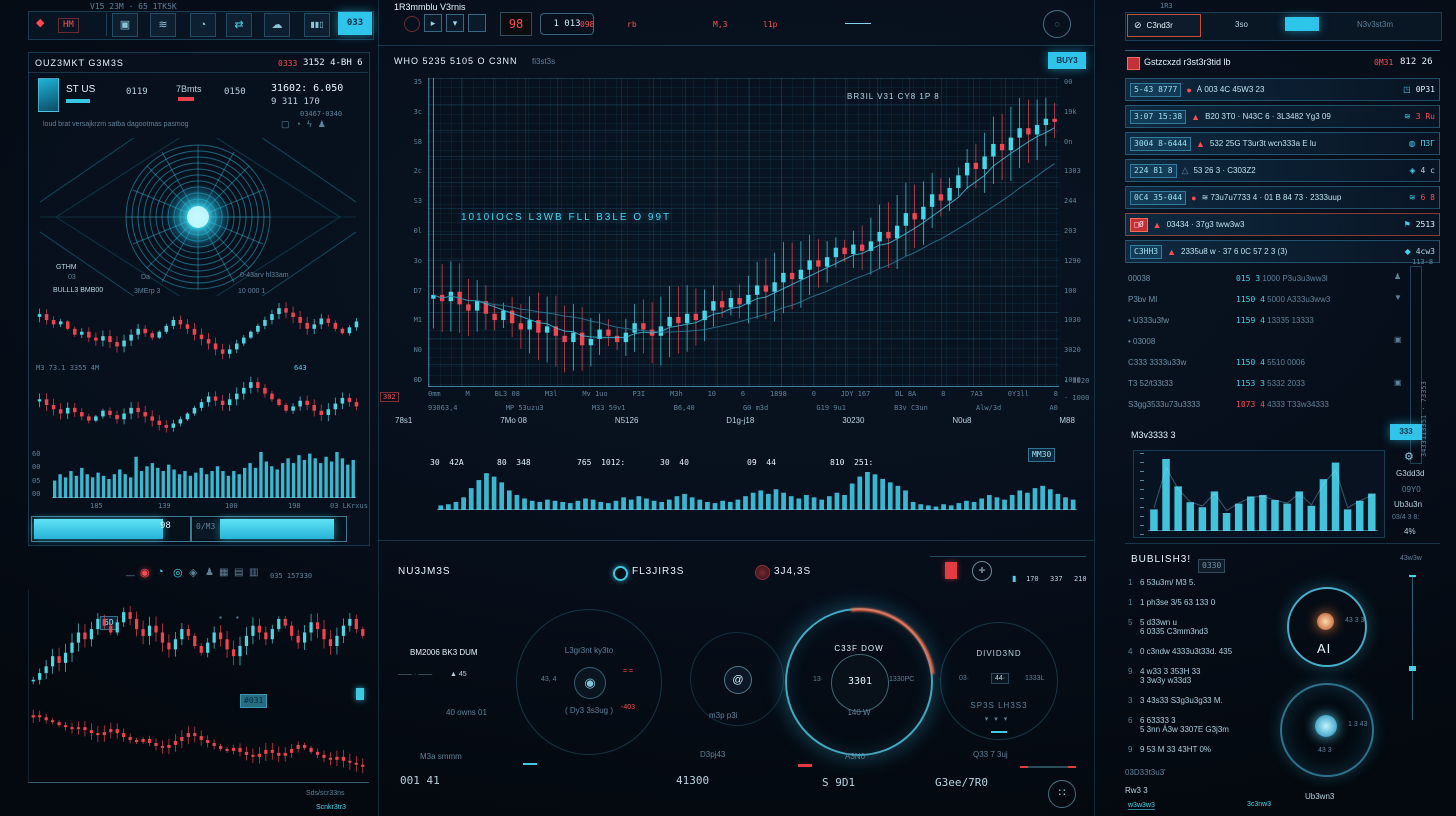  What do you see at coordinates (317, 25) in the screenshot?
I see `battery-icon: ▮▮▯` at bounding box center [317, 25].